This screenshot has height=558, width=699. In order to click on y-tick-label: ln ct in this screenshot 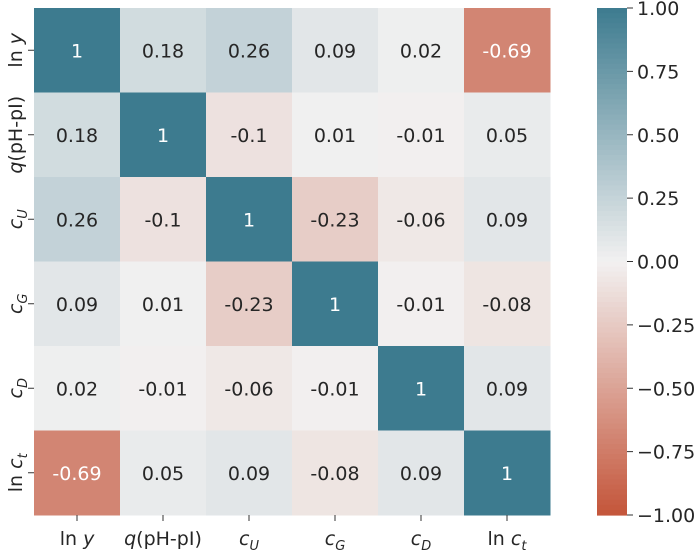, I will do `click(18, 472)`.